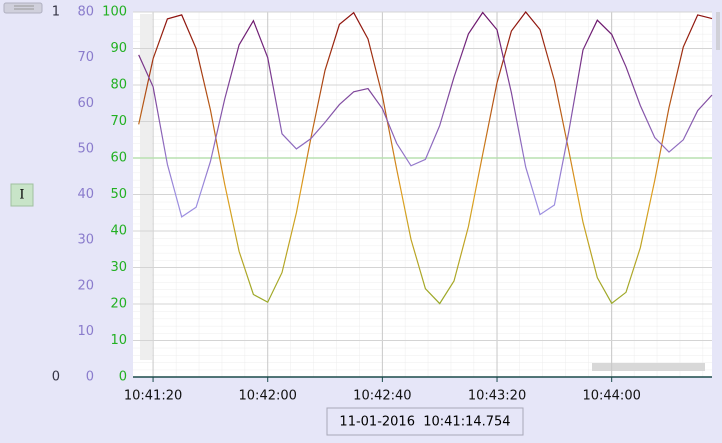  I want to click on y-tick-label: 50, so click(118, 194).